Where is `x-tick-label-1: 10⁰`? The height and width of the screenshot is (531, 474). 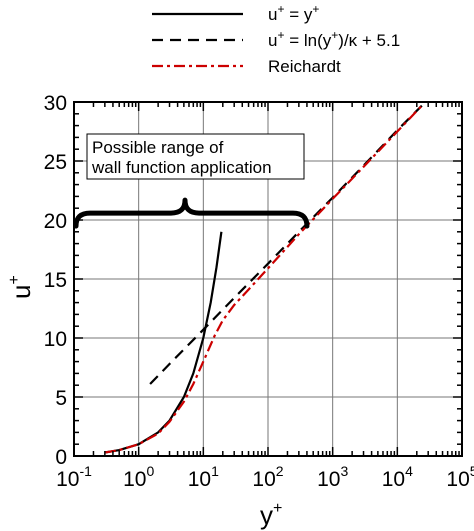
x-tick-label-1: 10⁰ is located at coordinates (138, 477).